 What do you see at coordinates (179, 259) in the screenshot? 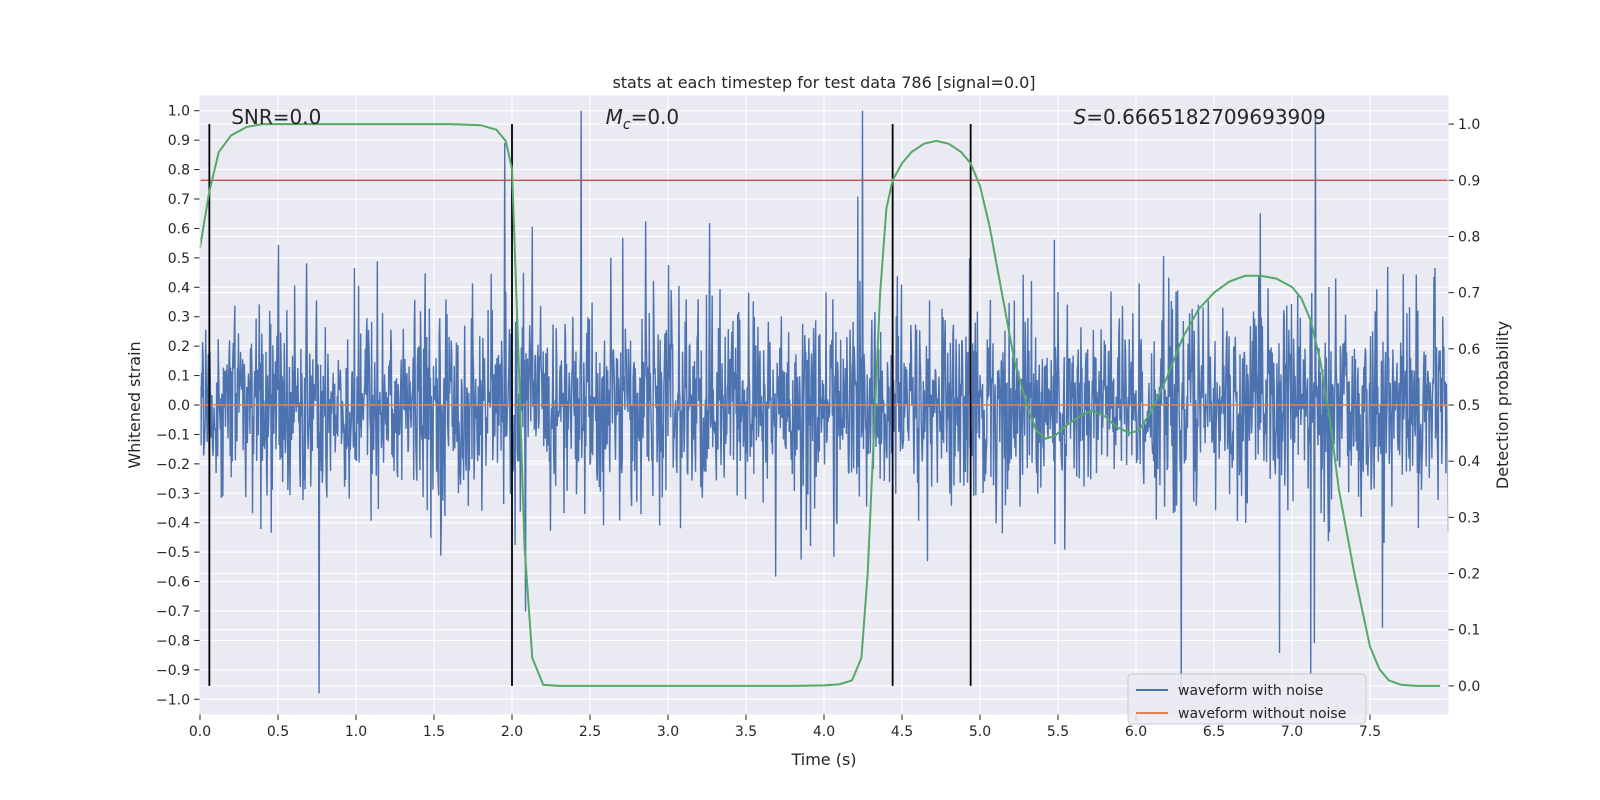
I see `y-tick-label-left: 0.5` at bounding box center [179, 259].